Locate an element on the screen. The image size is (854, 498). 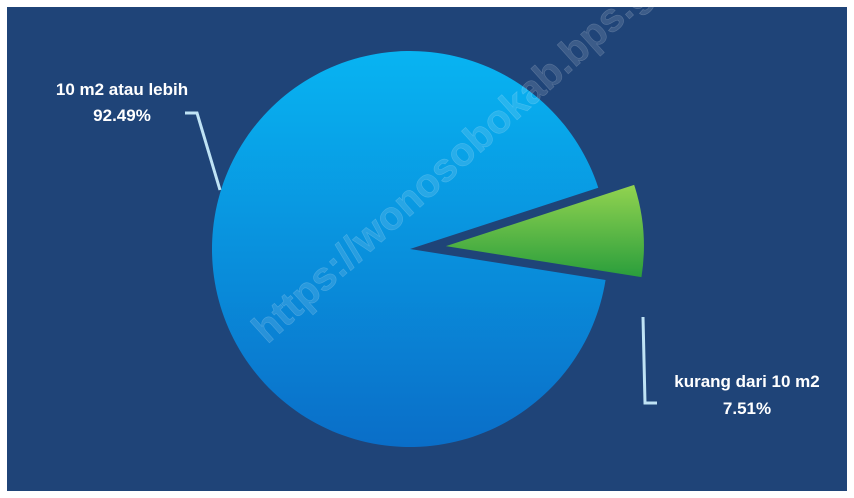
pie-slice-kurang-dari-10m2 is located at coordinates (544, 231).